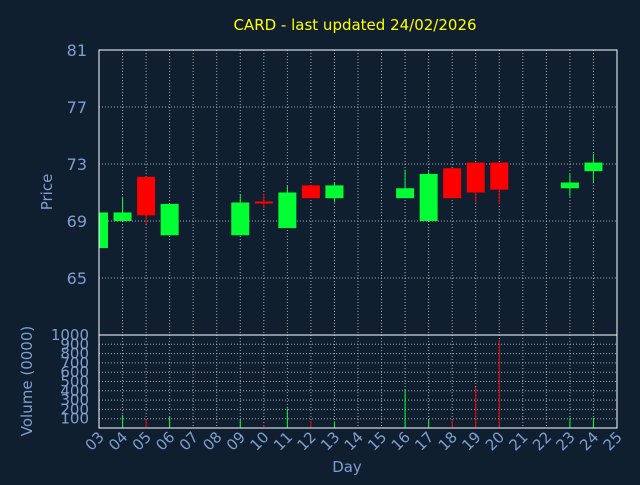 The image size is (640, 485). I want to click on volume-tick-label: 500, so click(74, 382).